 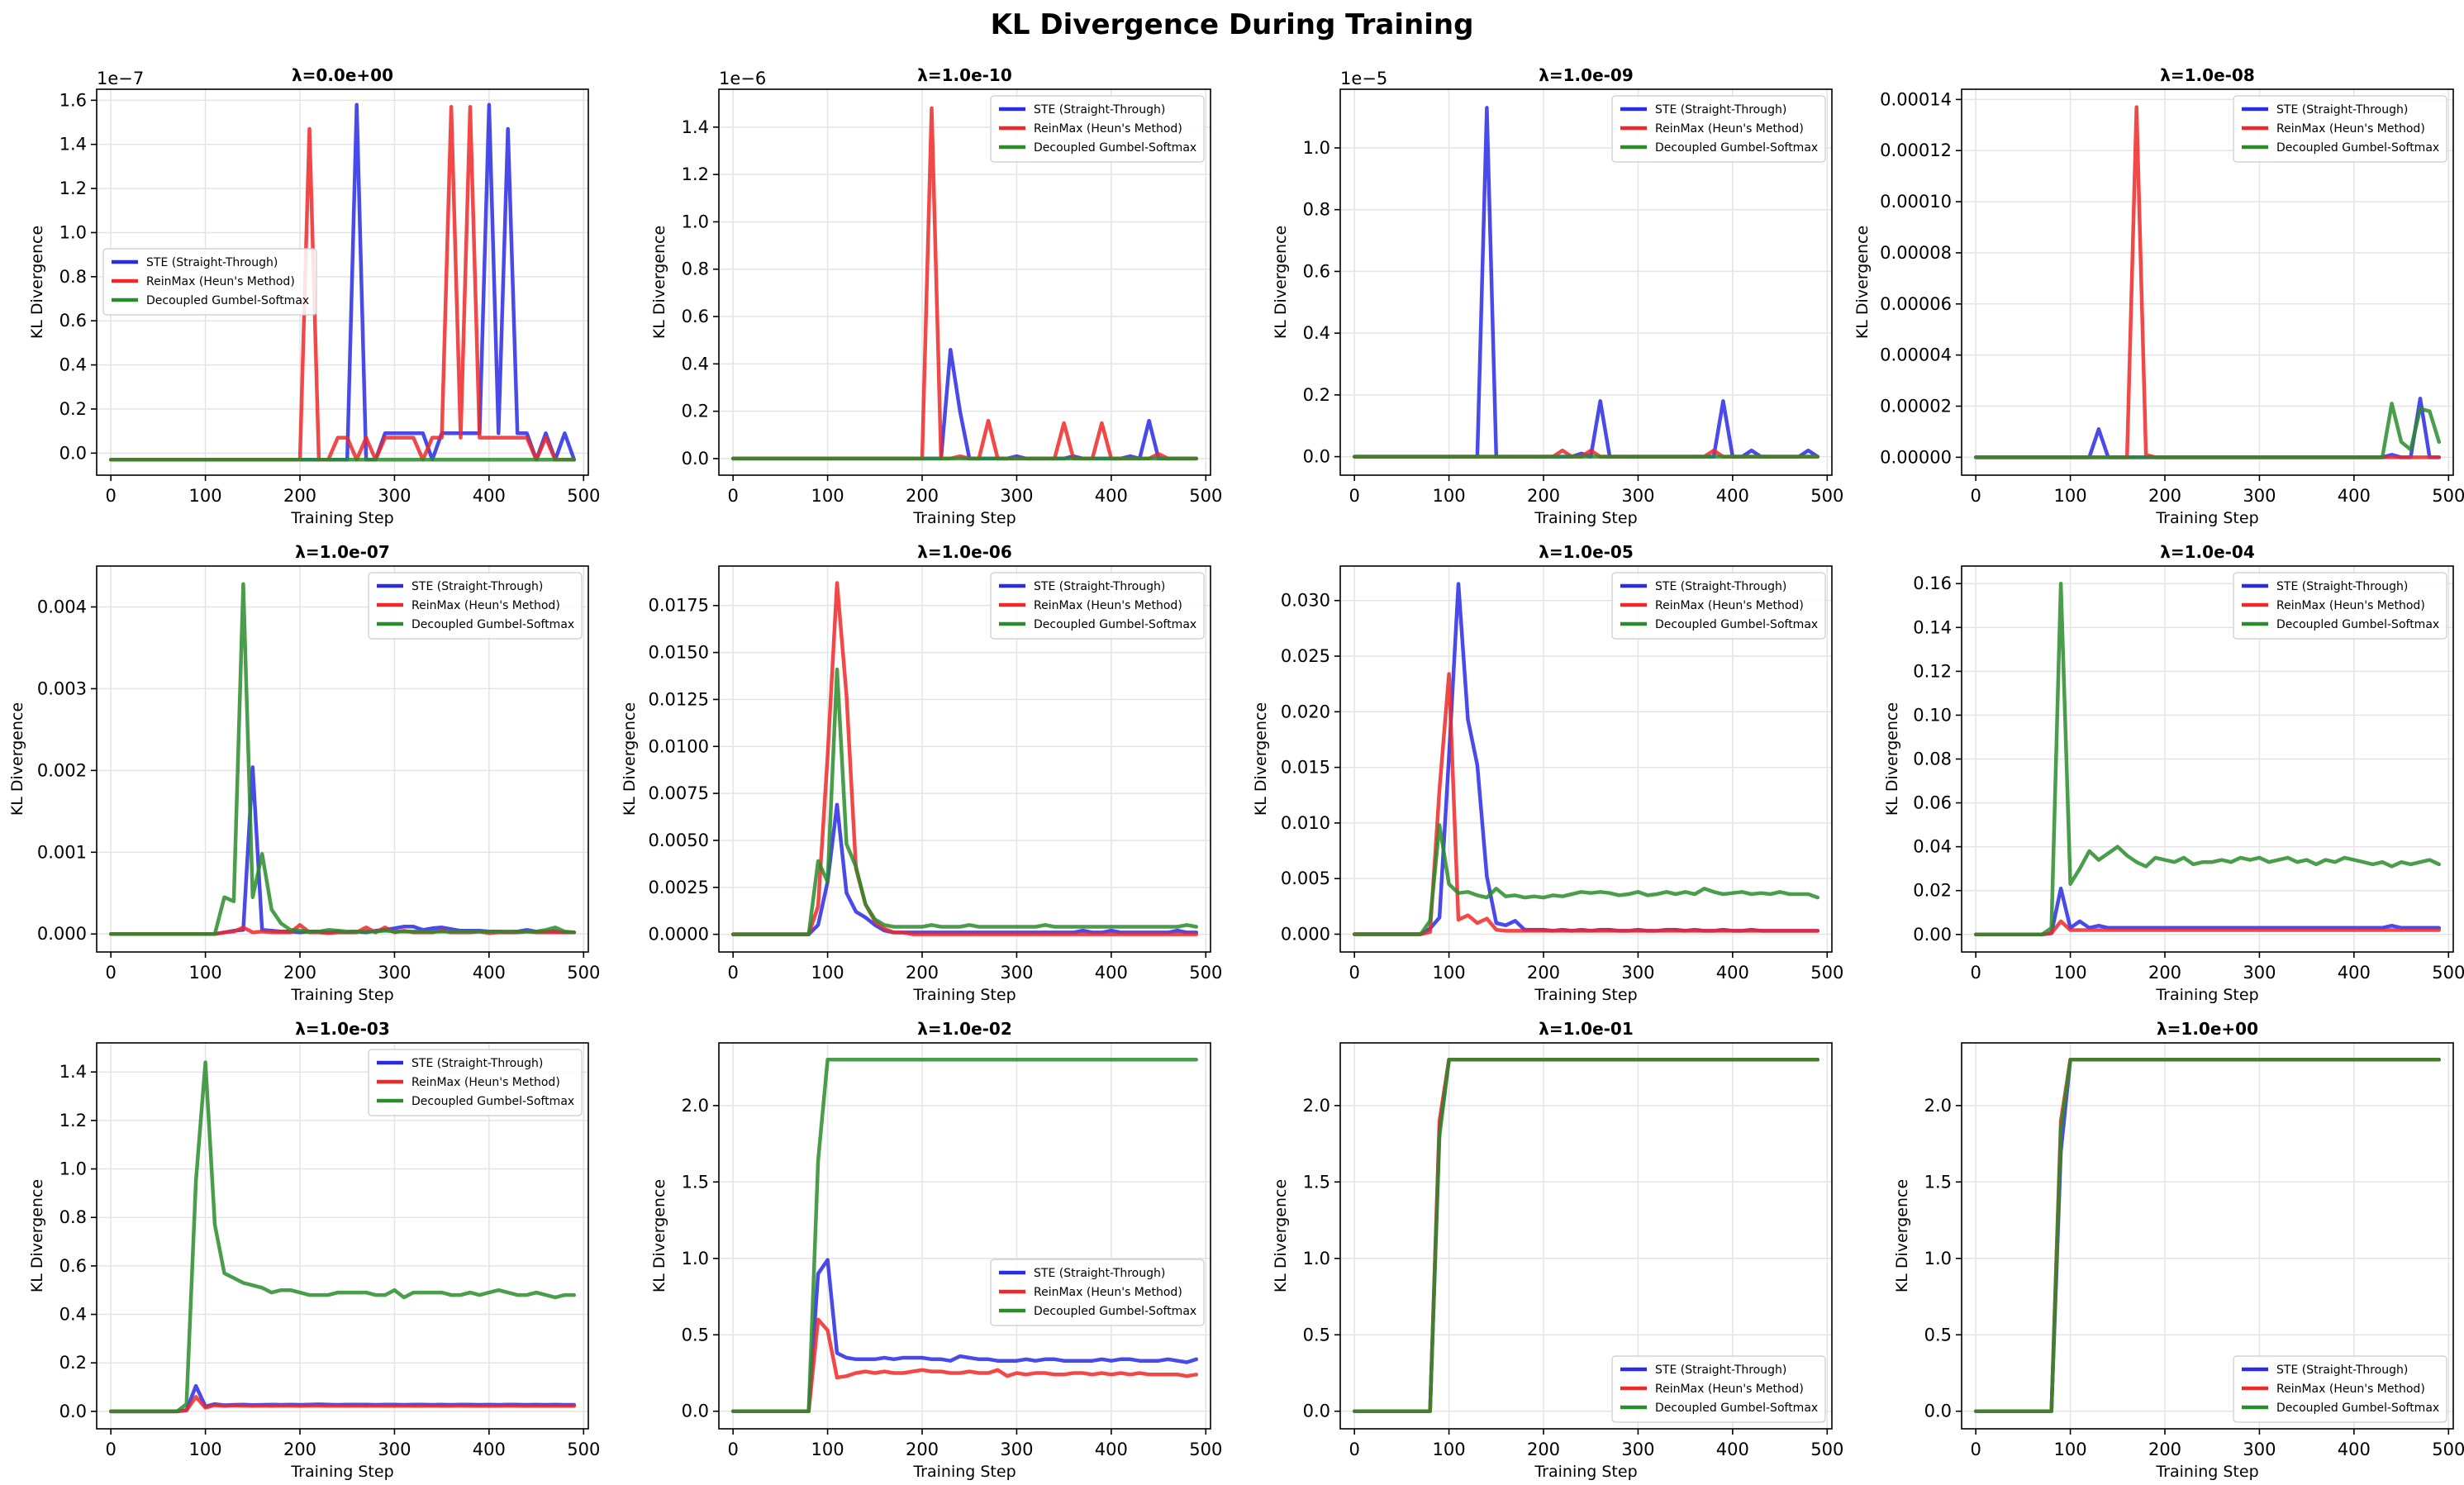 What do you see at coordinates (1932, 671) in the screenshot?
I see `y-tick-label: 0.12` at bounding box center [1932, 671].